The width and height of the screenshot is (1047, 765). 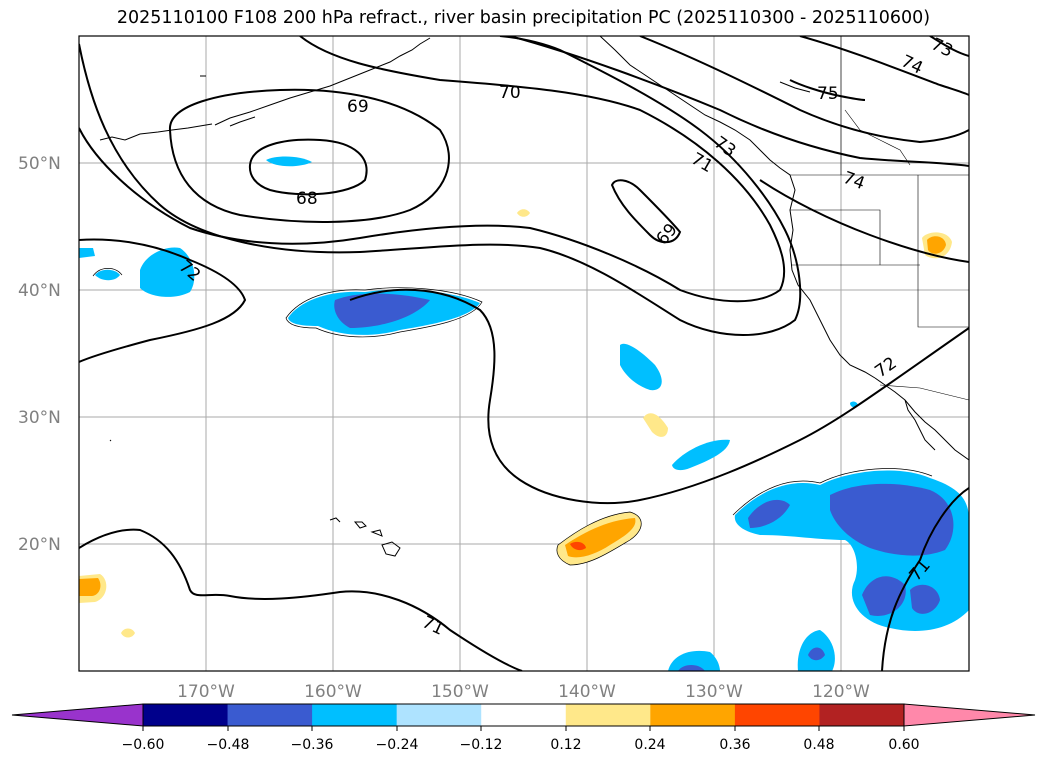 I want to click on lon-label-150w: 150°W, so click(x=460, y=692).